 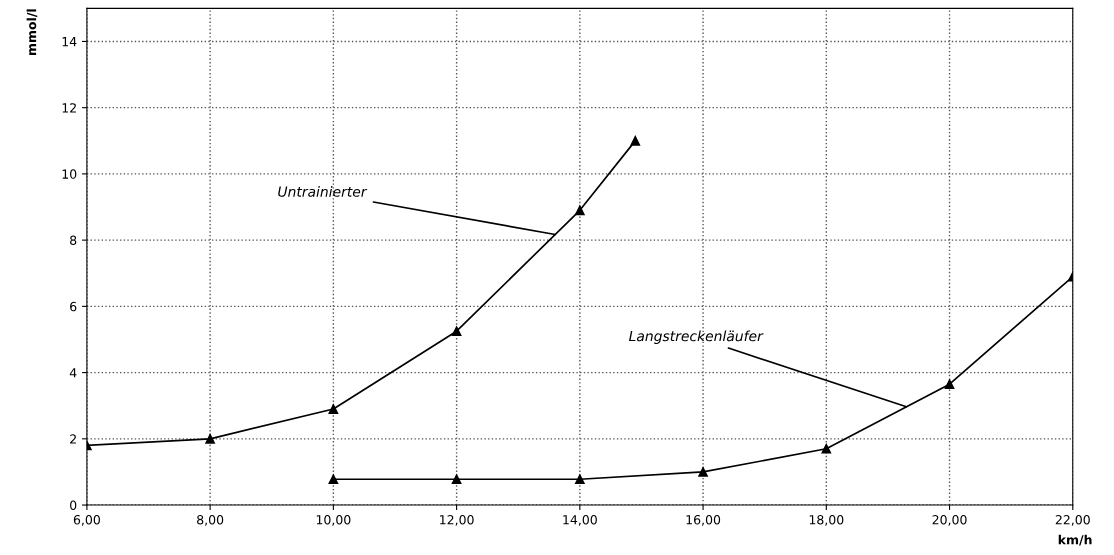 I want to click on y-tick-label: 0, so click(x=73, y=505).